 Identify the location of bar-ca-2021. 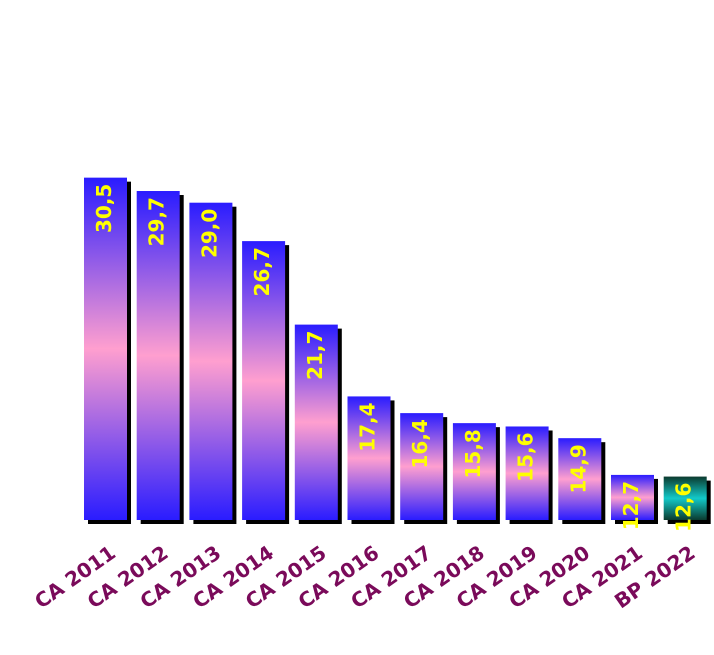
(632, 497).